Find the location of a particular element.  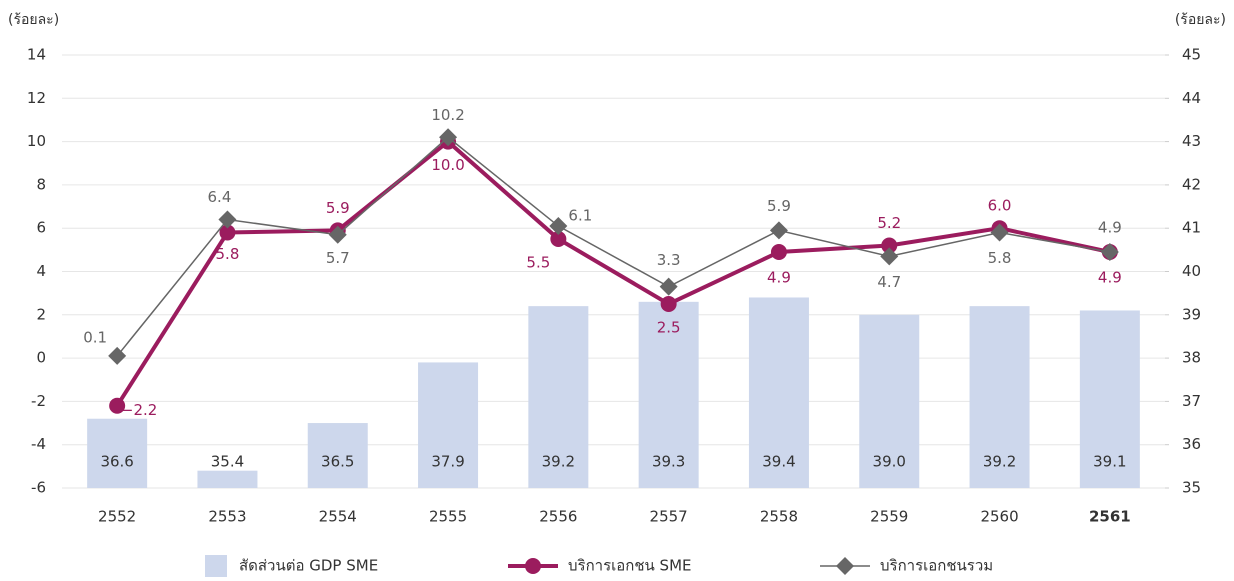

line-value-label: 0.1 is located at coordinates (95, 337).